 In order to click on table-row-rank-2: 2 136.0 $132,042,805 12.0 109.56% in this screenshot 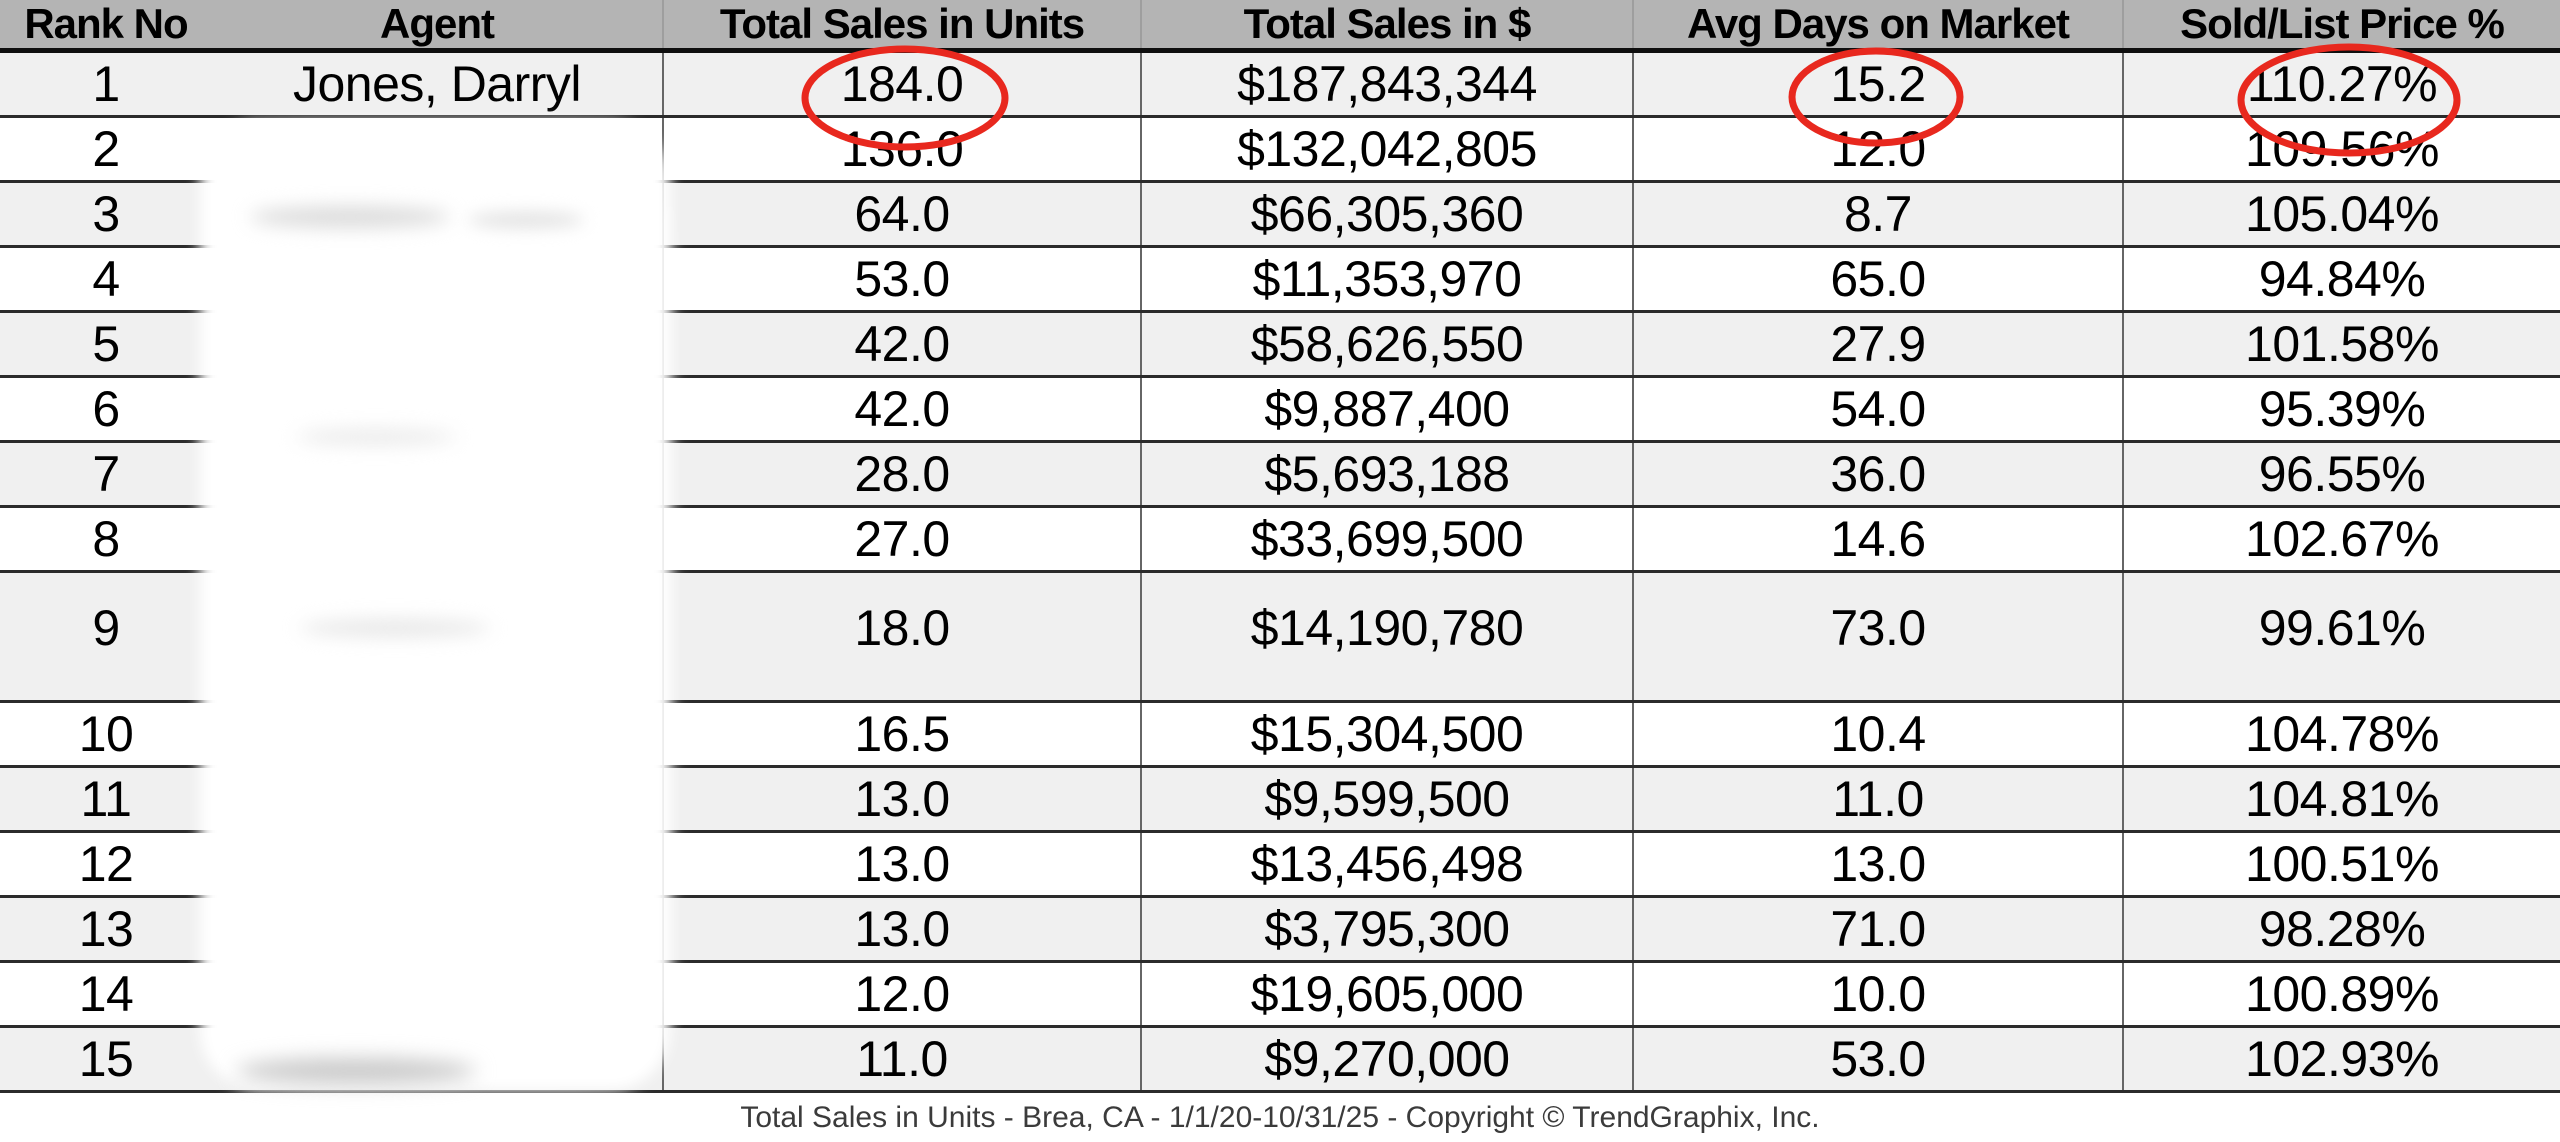, I will do `click(1280, 150)`.